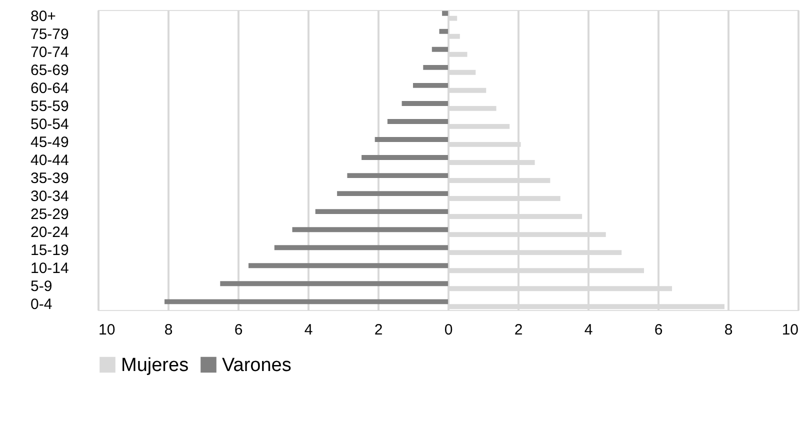 The width and height of the screenshot is (808, 422). I want to click on y-tick-label: 80+, so click(43, 16).